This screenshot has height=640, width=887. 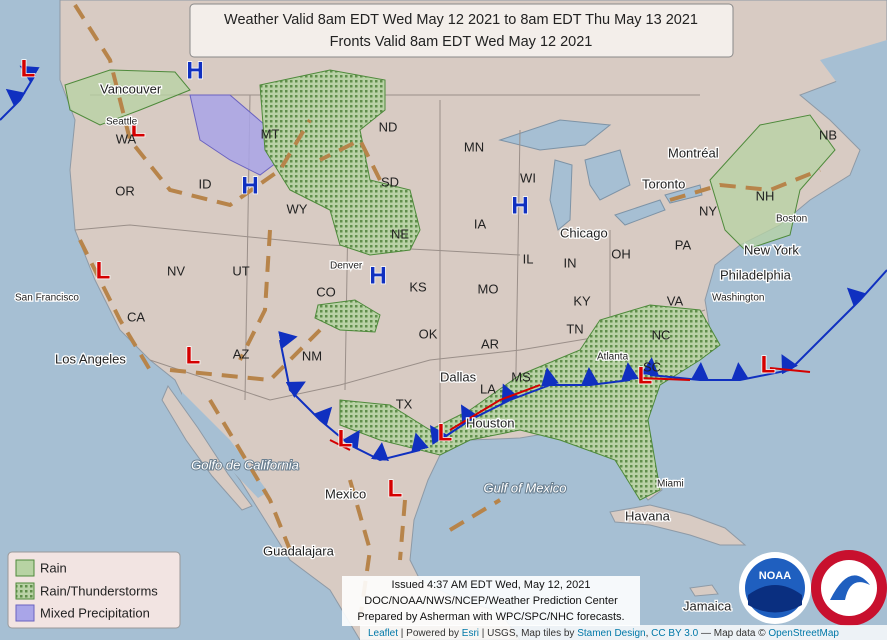 I want to click on city-label: Miami, so click(x=670, y=484).